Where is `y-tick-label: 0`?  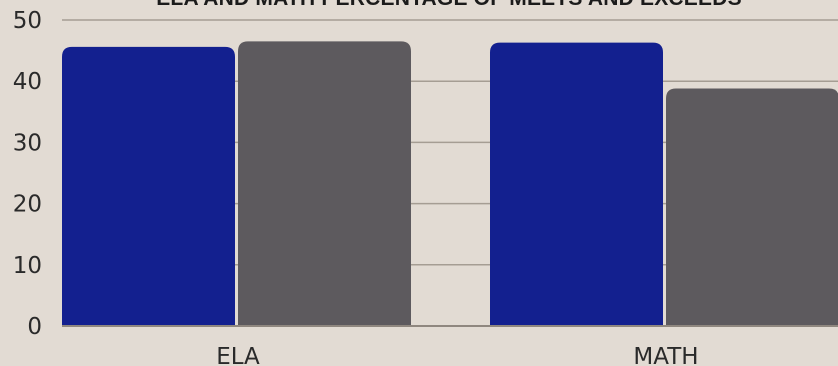
y-tick-label: 0 is located at coordinates (34, 327).